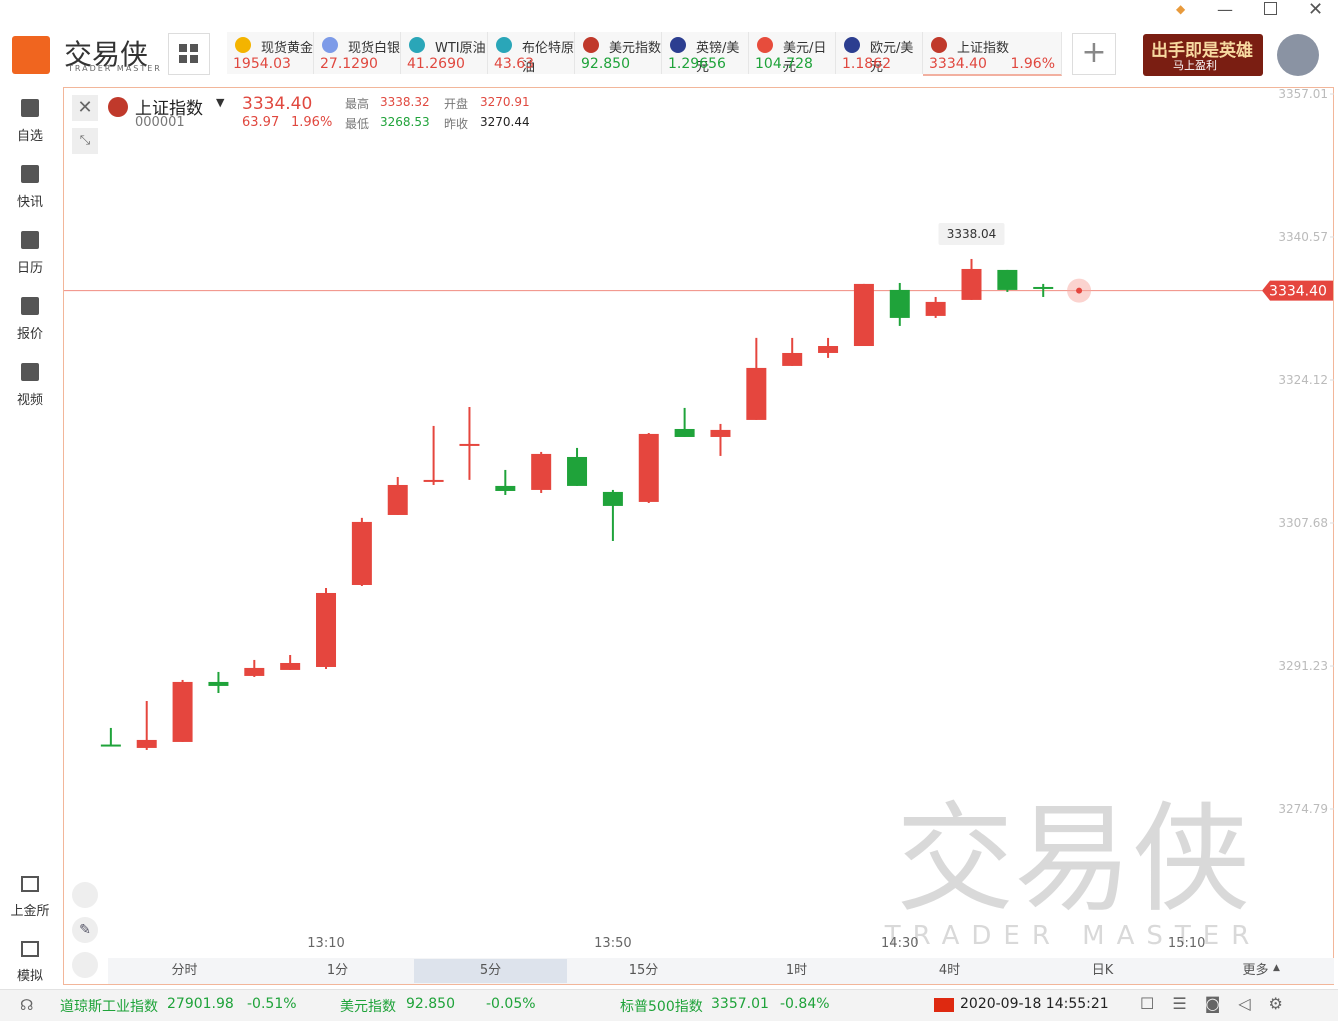 Image resolution: width=1338 pixels, height=1021 pixels. I want to click on ticker: 英镑/美元 1.29656, so click(705, 53).